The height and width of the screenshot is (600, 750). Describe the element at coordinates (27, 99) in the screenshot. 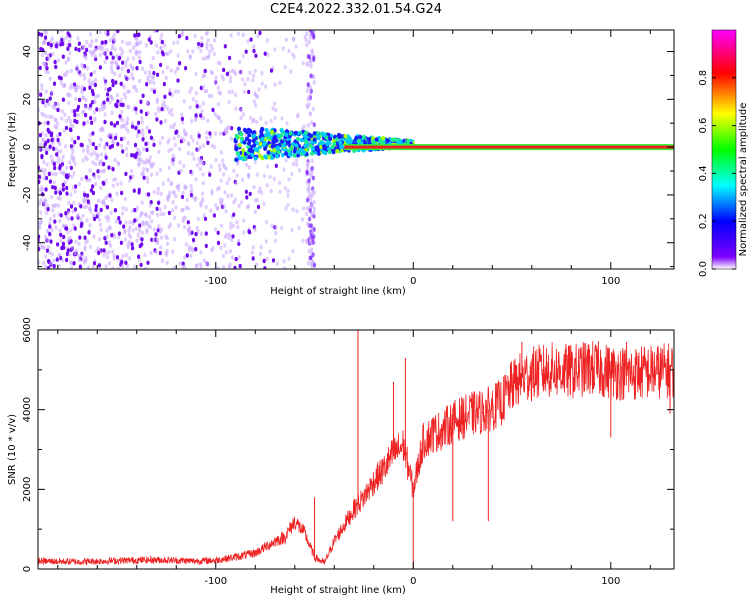

I see `y-tick-label: 20` at that location.